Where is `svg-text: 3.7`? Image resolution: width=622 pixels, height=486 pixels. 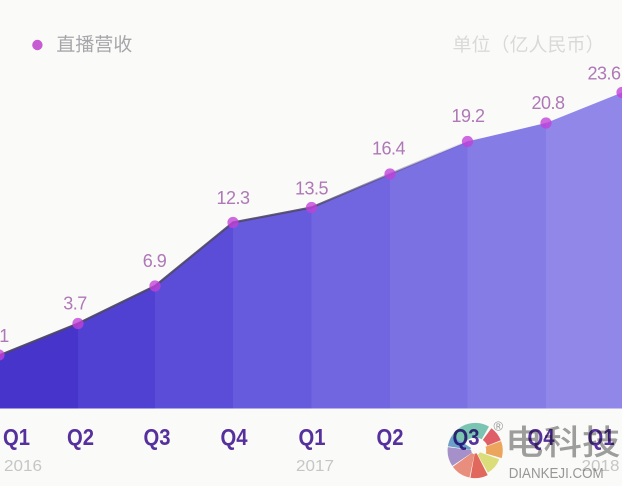 svg-text: 3.7 is located at coordinates (75, 304).